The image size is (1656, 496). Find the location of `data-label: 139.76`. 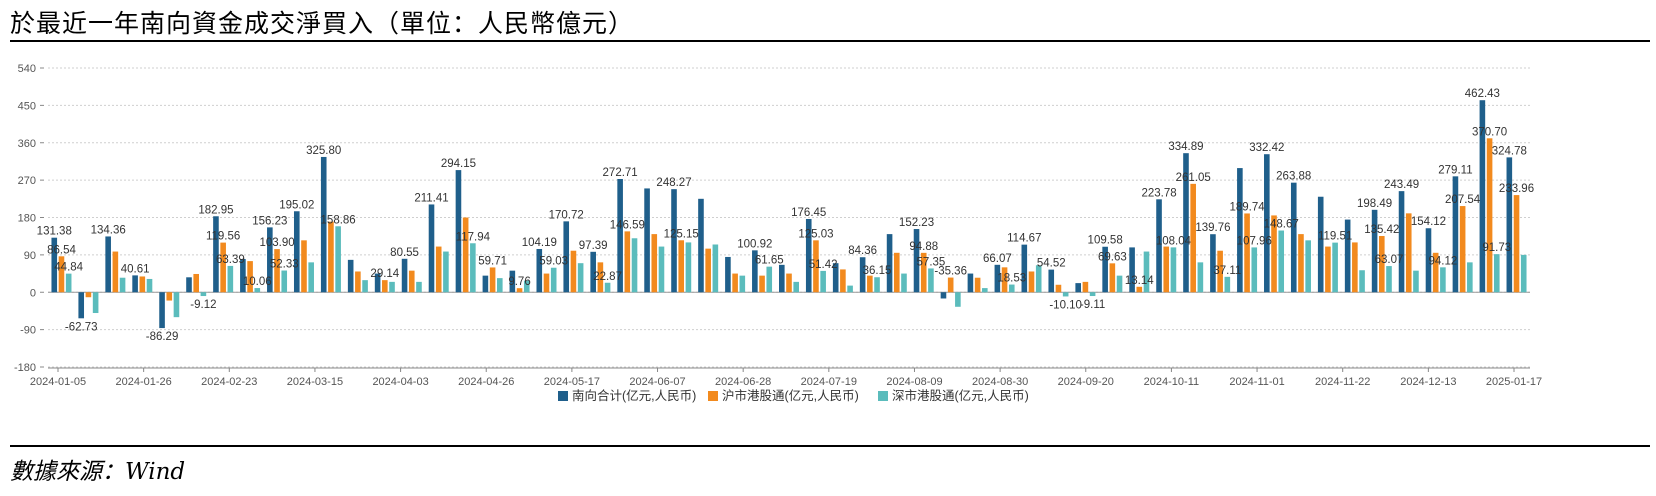

data-label: 139.76 is located at coordinates (1212, 228).